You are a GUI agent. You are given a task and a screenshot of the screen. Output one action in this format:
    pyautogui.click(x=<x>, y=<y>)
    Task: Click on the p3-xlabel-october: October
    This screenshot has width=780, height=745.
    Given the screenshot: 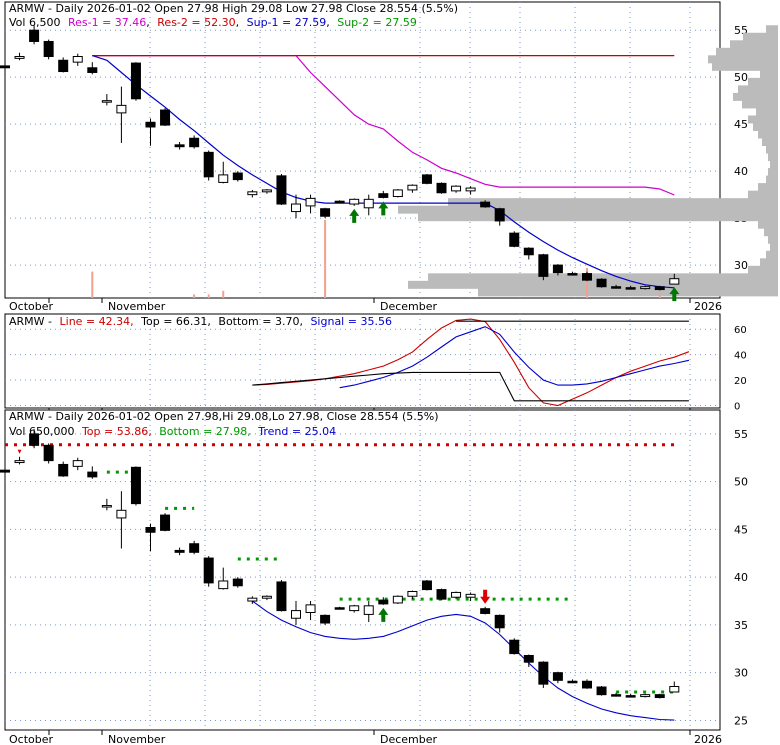 What is the action you would take?
    pyautogui.click(x=31, y=739)
    